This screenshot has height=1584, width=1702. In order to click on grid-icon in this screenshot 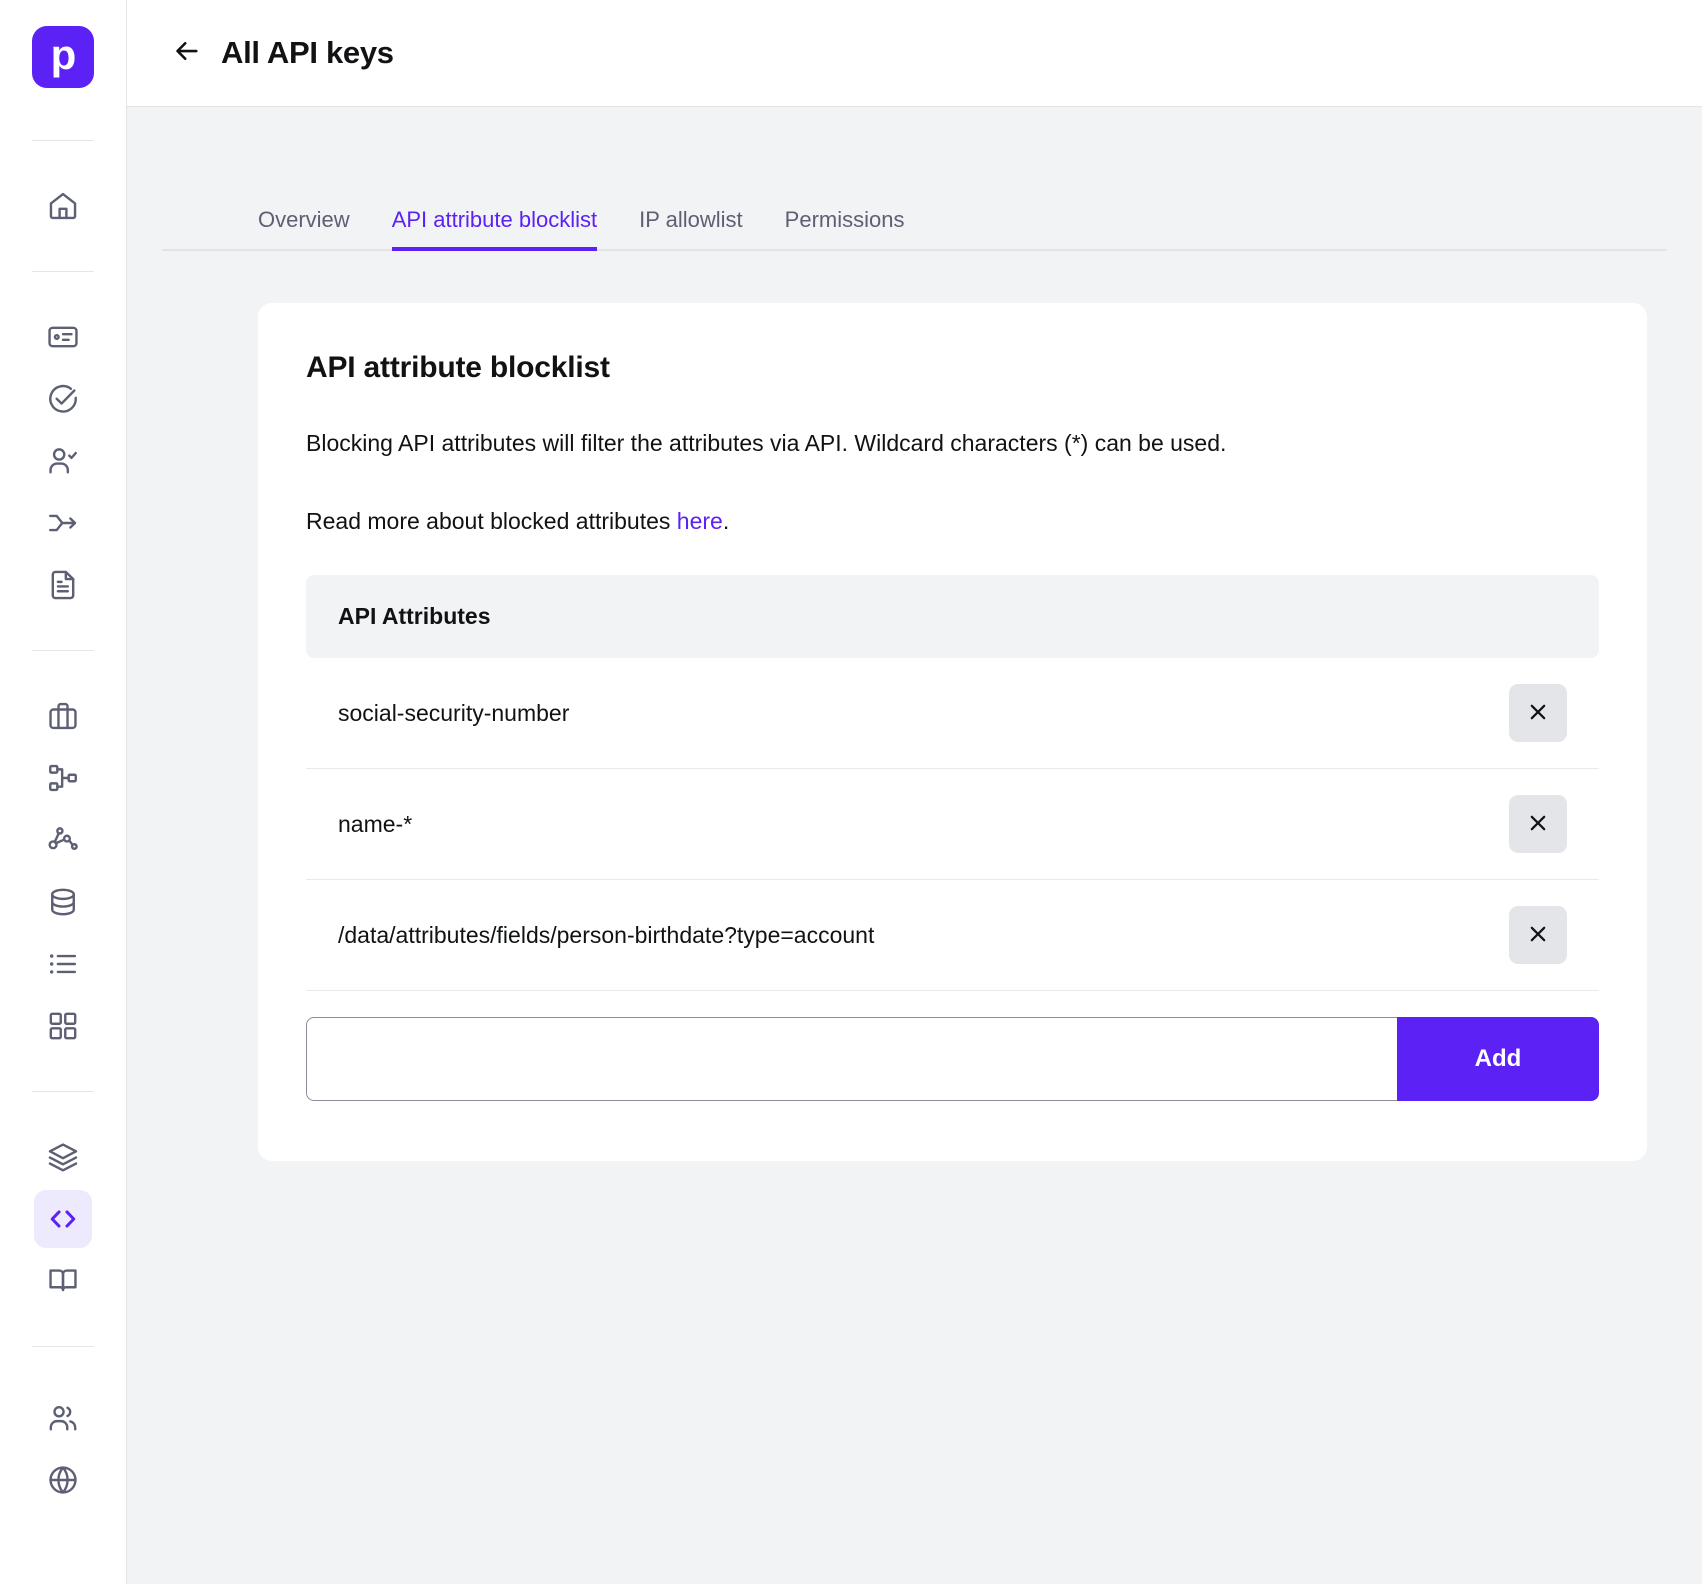, I will do `click(63, 1026)`.